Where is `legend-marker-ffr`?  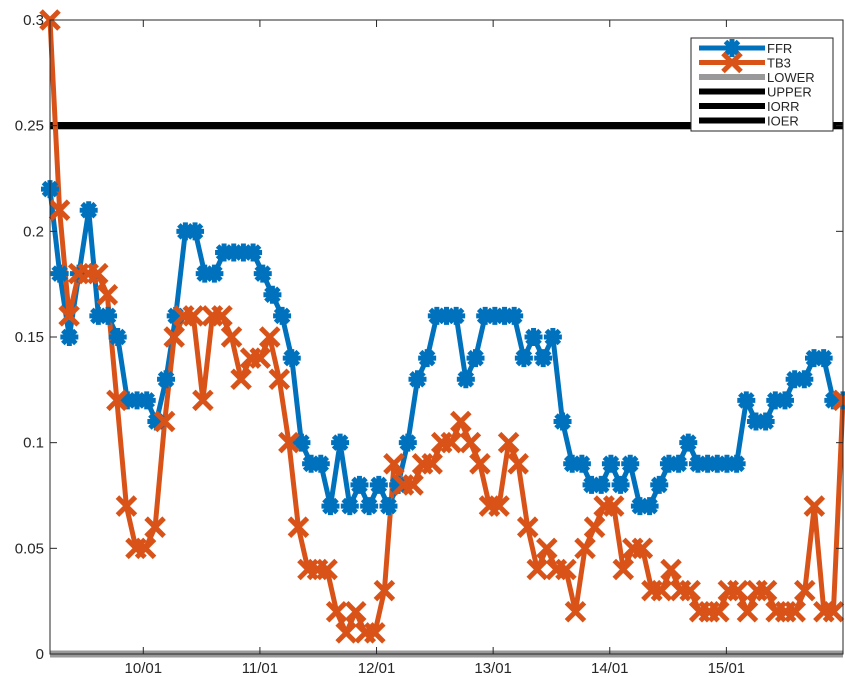
legend-marker-ffr is located at coordinates (732, 48).